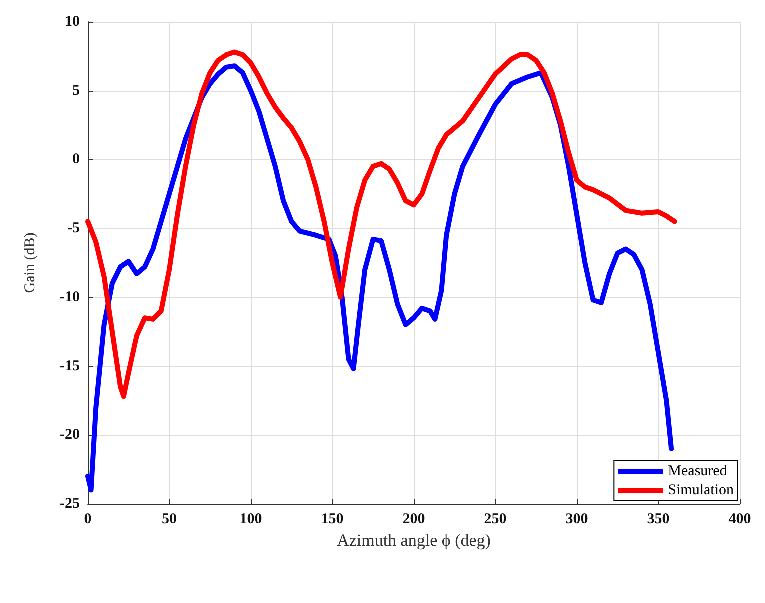 This screenshot has height=603, width=765. What do you see at coordinates (698, 472) in the screenshot?
I see `legend-label: Measured` at bounding box center [698, 472].